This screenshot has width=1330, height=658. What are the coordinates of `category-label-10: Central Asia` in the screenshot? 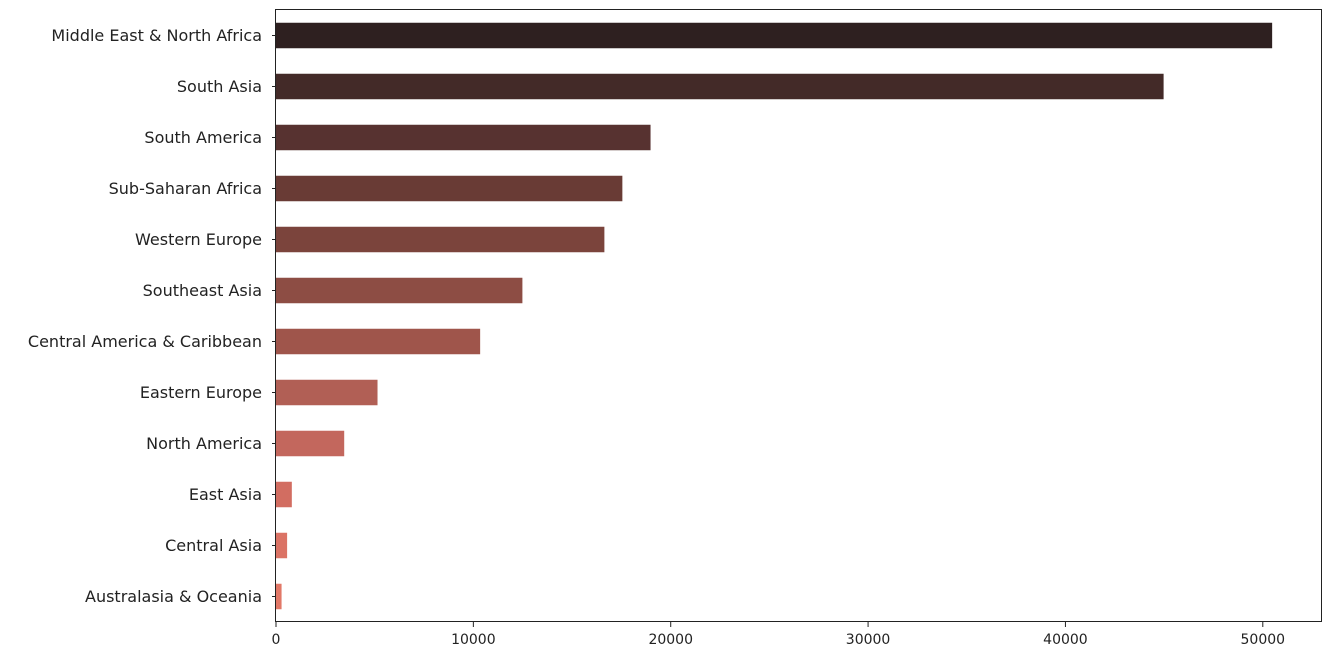 It's located at (213, 545).